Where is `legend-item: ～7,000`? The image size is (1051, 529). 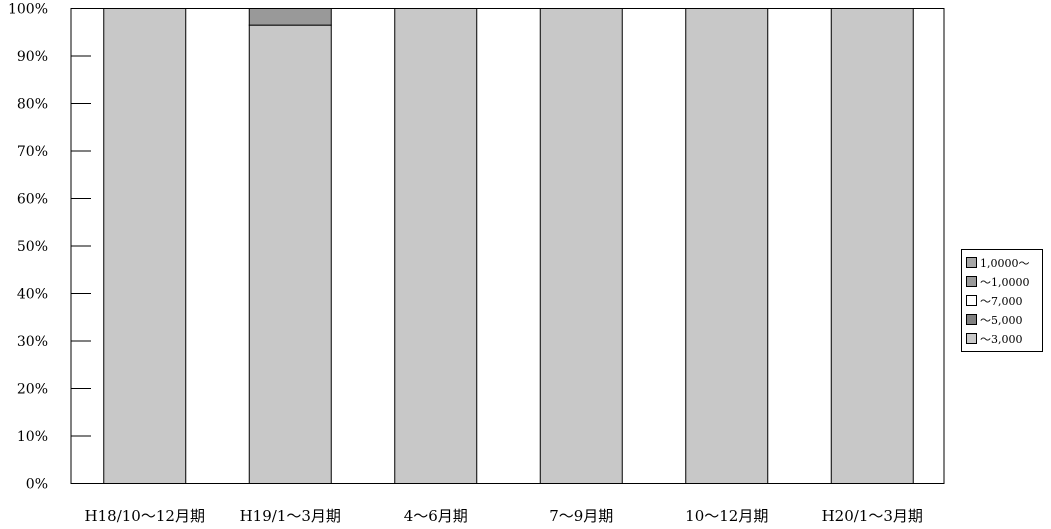 legend-item: ～7,000 is located at coordinates (1002, 300).